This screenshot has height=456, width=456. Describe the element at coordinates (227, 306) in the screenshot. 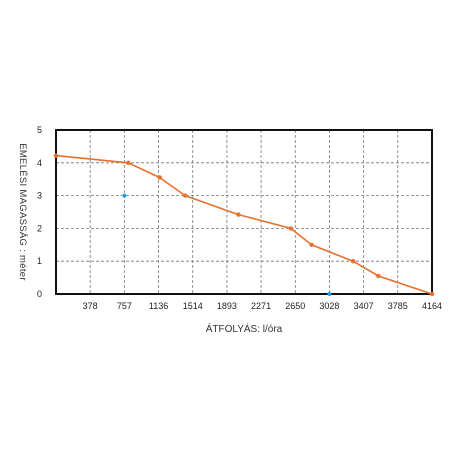

I see `x-tick-label: 1893` at that location.